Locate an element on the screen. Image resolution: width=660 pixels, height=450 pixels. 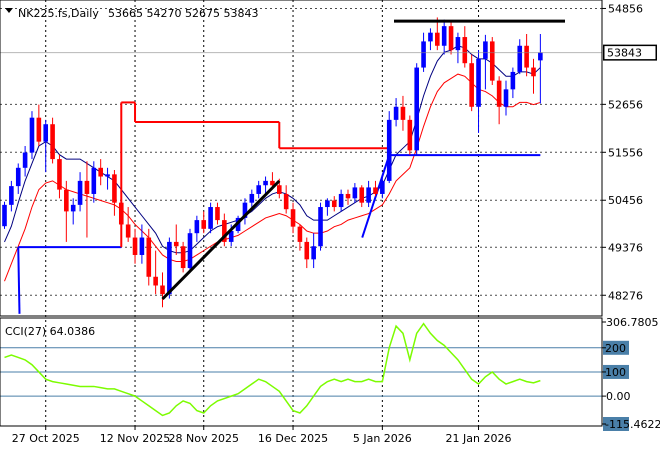
x-tick-label: 5 Jan 2026 is located at coordinates (382, 438).